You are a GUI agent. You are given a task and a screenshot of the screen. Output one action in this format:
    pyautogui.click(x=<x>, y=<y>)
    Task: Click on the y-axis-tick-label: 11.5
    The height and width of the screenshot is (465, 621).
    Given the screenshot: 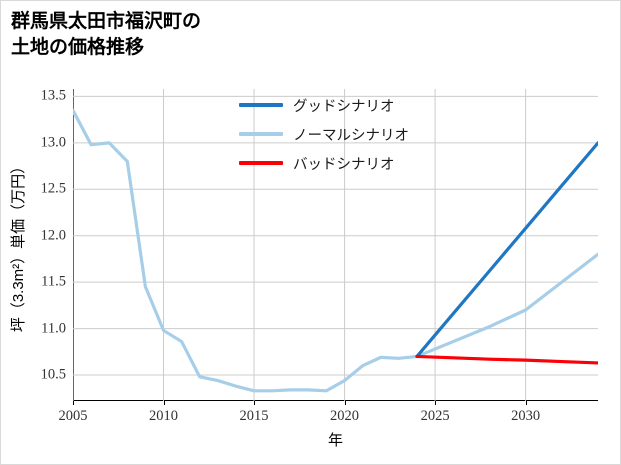 What is the action you would take?
    pyautogui.click(x=53, y=281)
    